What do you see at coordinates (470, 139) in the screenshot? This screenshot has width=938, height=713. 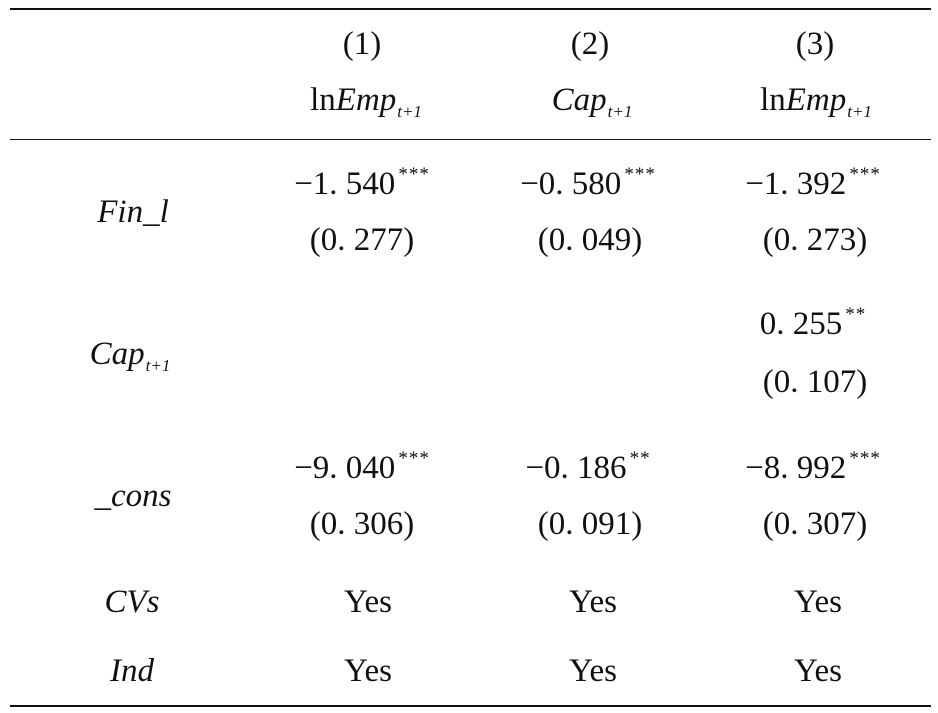 I see `header-rule` at bounding box center [470, 139].